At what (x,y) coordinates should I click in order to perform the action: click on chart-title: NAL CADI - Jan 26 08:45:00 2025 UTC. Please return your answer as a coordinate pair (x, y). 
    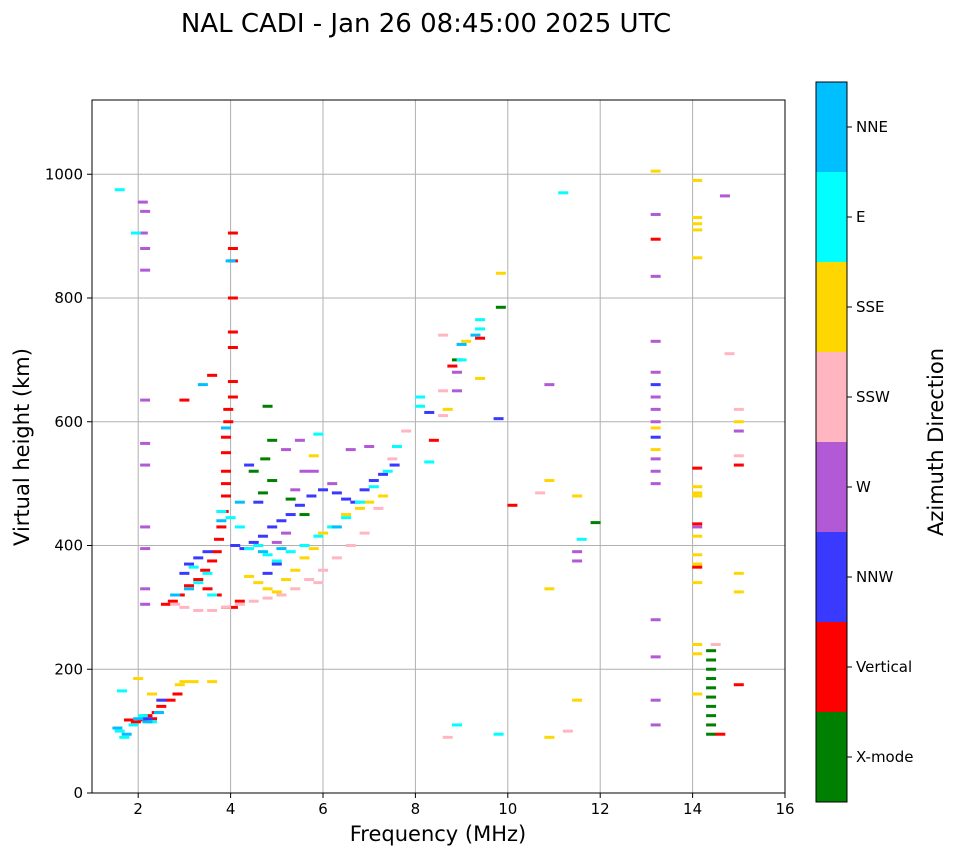
    Looking at the image, I should click on (426, 24).